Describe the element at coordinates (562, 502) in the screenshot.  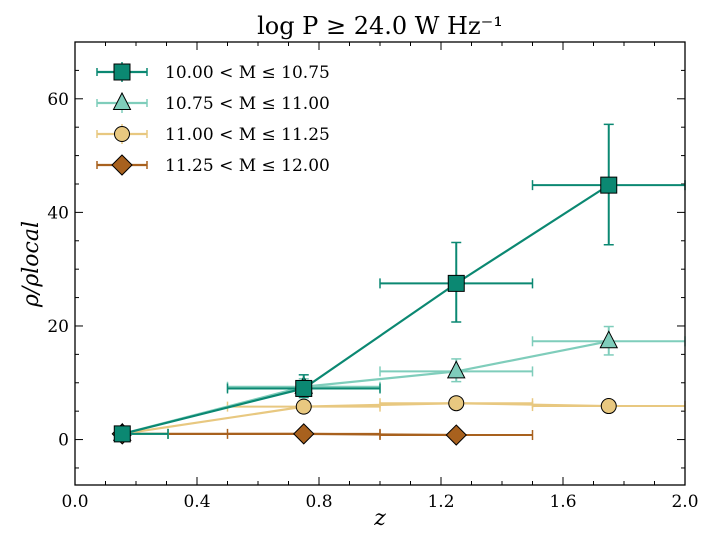
I see `x-tick-label: 1.6` at that location.